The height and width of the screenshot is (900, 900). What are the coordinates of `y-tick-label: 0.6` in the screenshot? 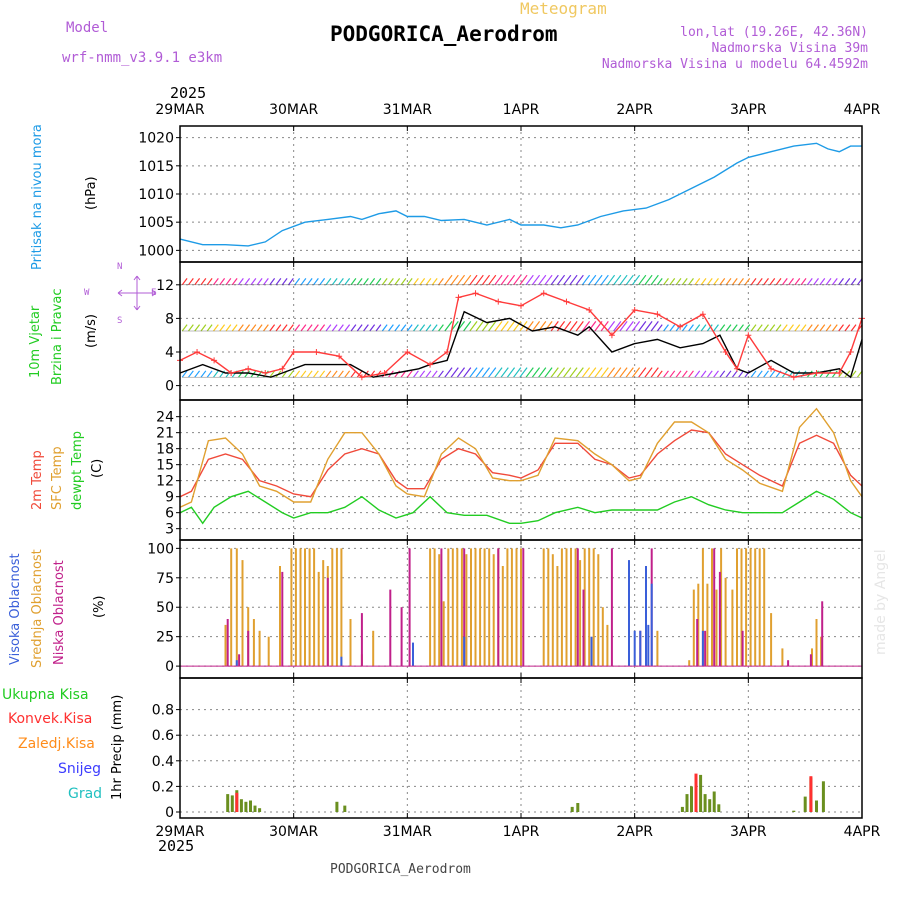 It's located at (163, 736).